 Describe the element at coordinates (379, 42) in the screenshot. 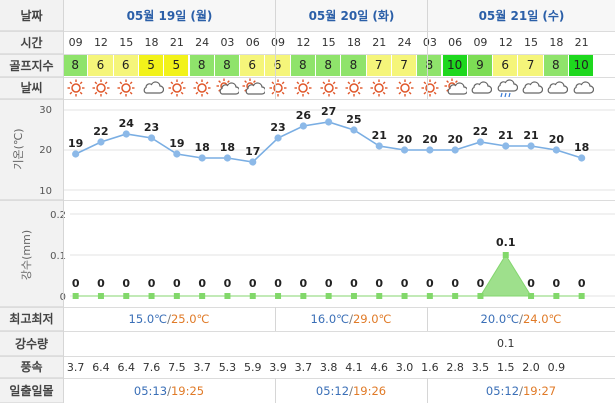

I see `time-cell: 21` at that location.